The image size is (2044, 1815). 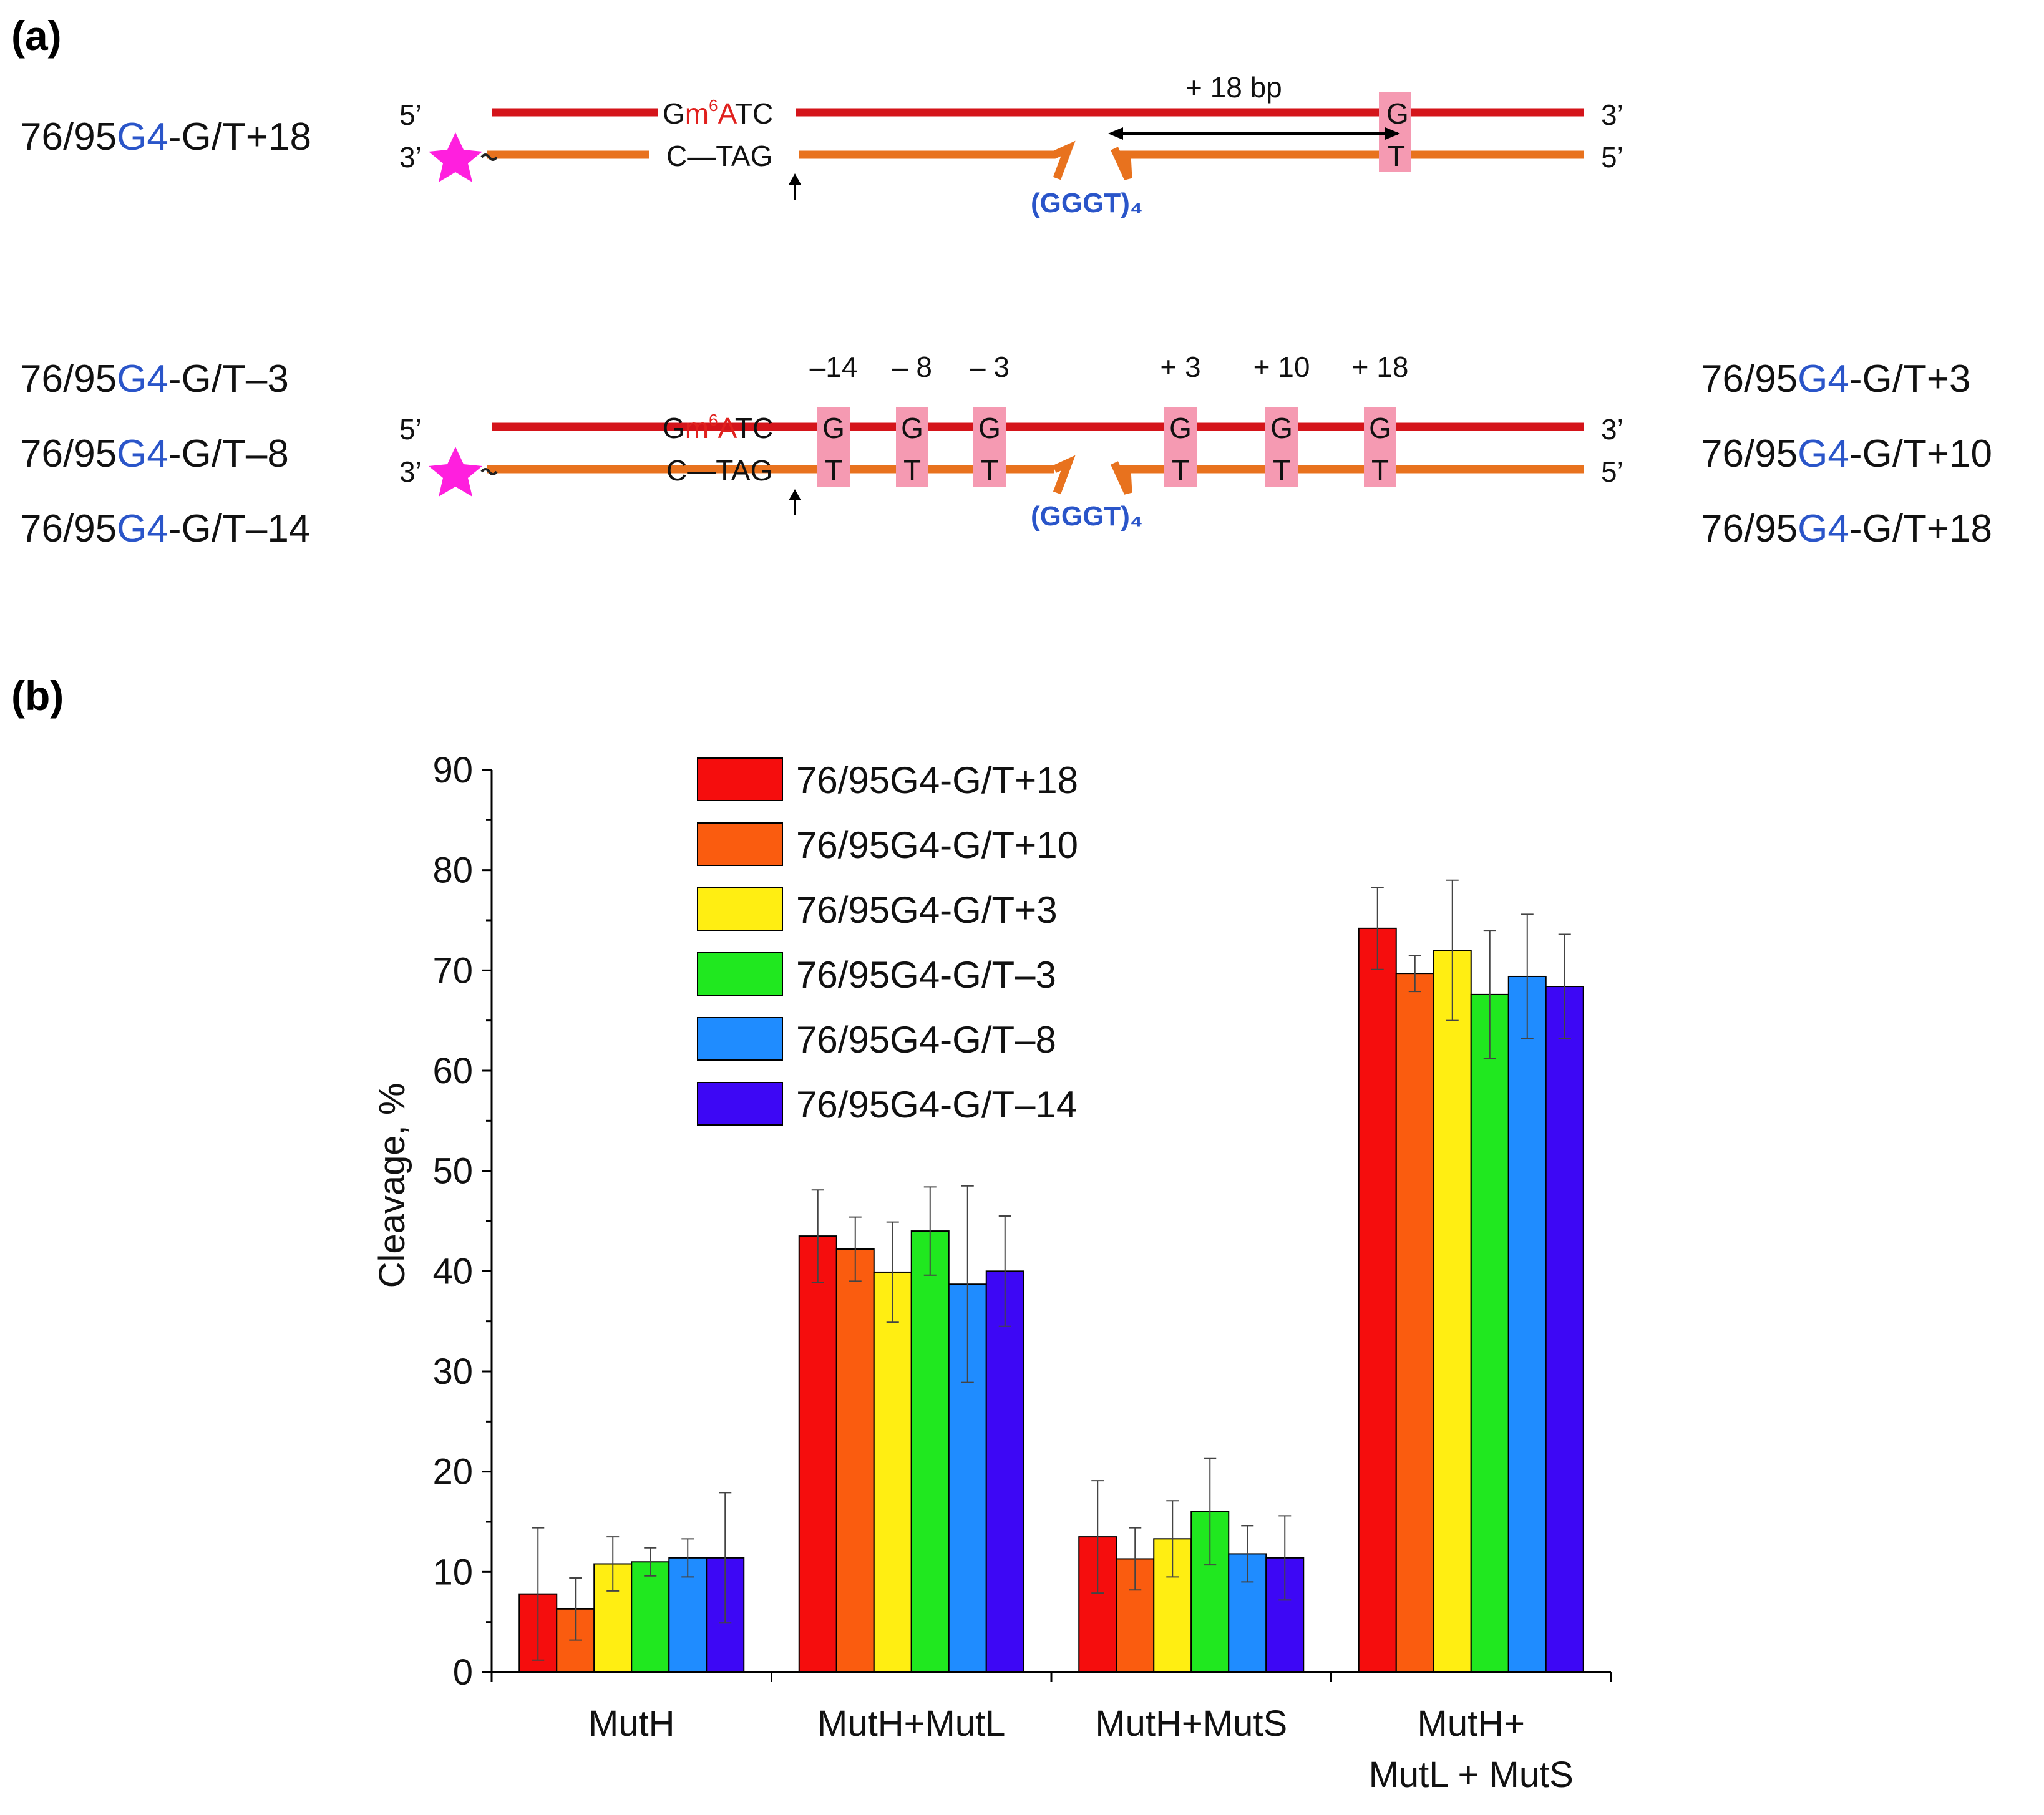 What do you see at coordinates (452, 1371) in the screenshot?
I see `y-tick-label: 30` at bounding box center [452, 1371].